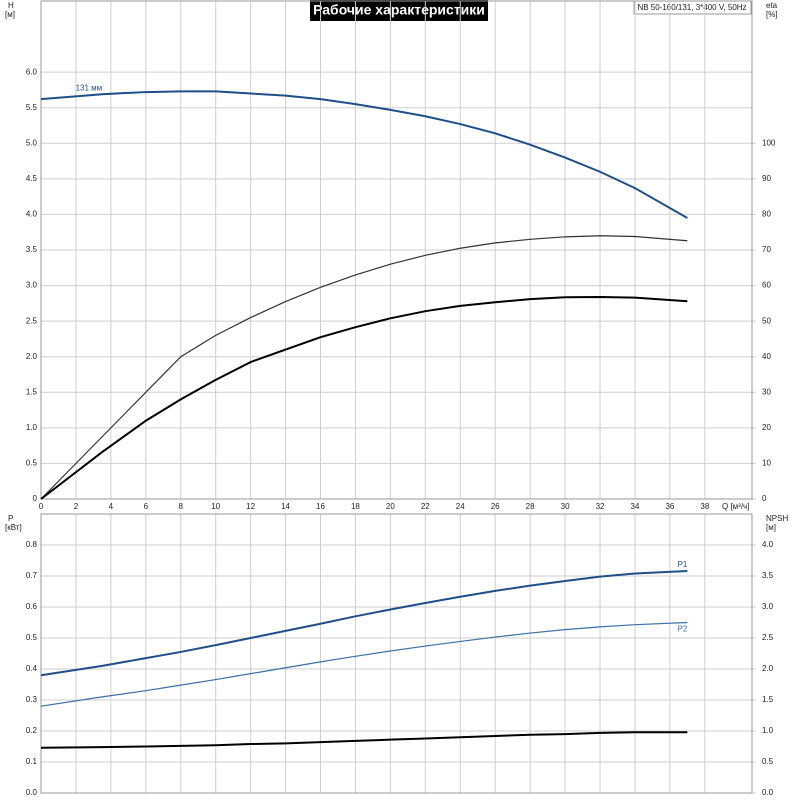  I want to click on y2-tick-label: 80, so click(766, 214).